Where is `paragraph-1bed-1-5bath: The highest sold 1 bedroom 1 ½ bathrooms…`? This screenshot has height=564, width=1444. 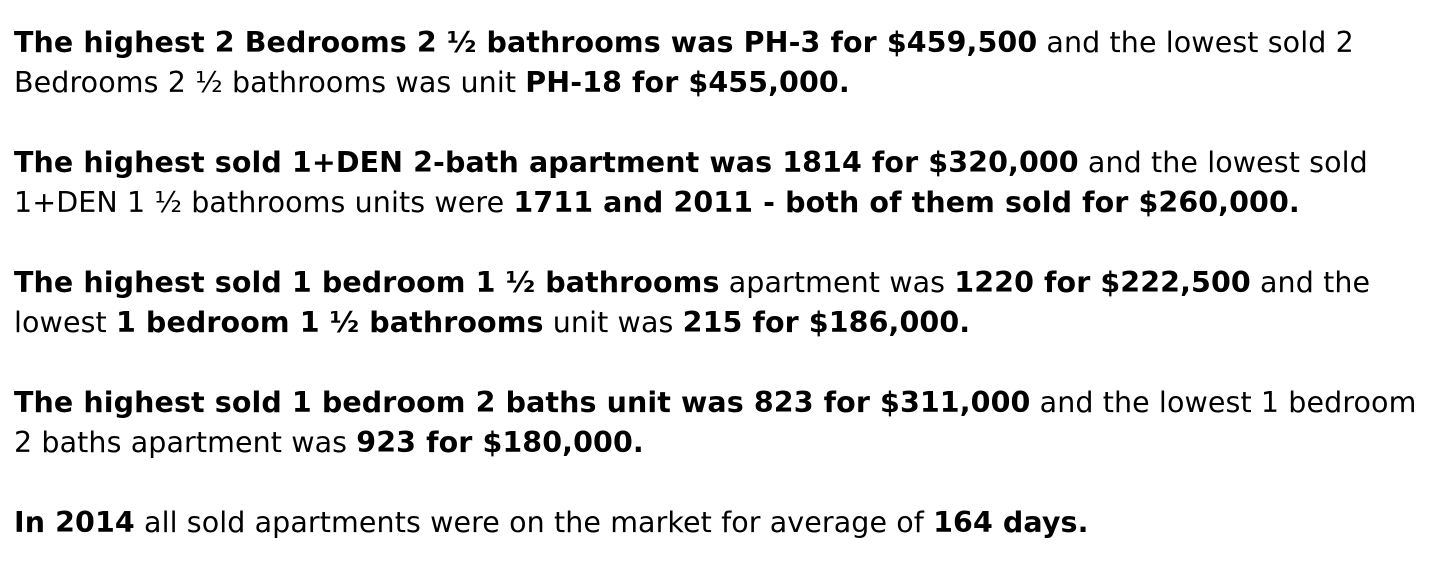
paragraph-1bed-1-5bath: The highest sold 1 bedroom 1 ½ bathrooms… is located at coordinates (722, 303).